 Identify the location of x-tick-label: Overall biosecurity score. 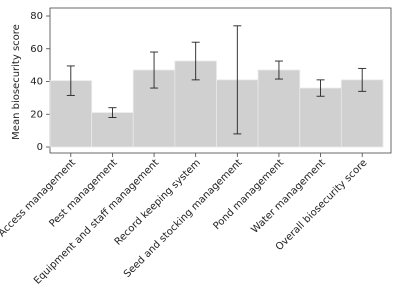
(322, 205).